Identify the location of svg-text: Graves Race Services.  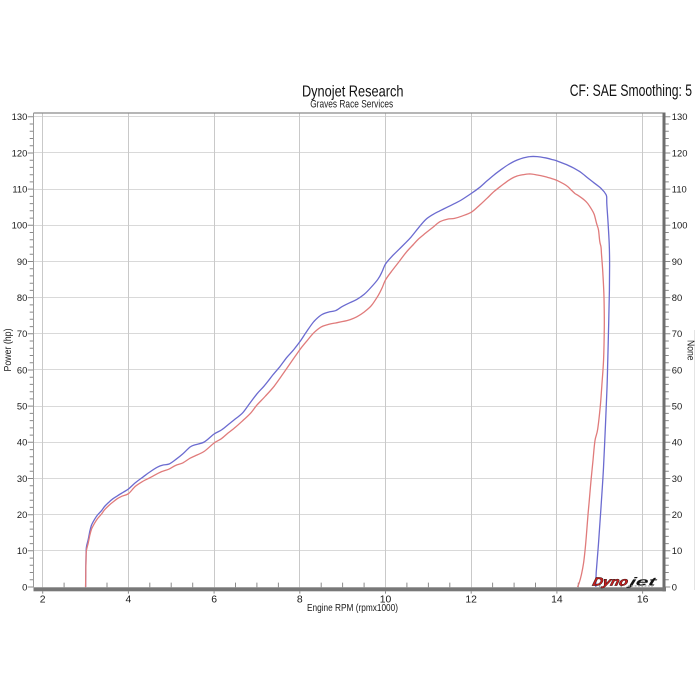
(351, 105).